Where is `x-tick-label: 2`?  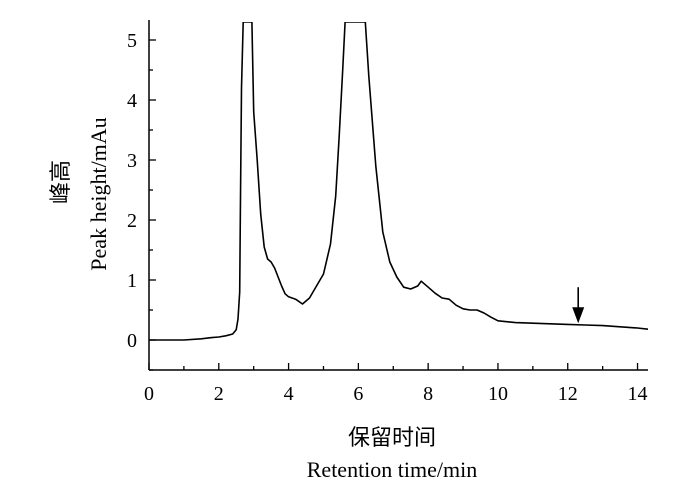
x-tick-label: 2 is located at coordinates (219, 394).